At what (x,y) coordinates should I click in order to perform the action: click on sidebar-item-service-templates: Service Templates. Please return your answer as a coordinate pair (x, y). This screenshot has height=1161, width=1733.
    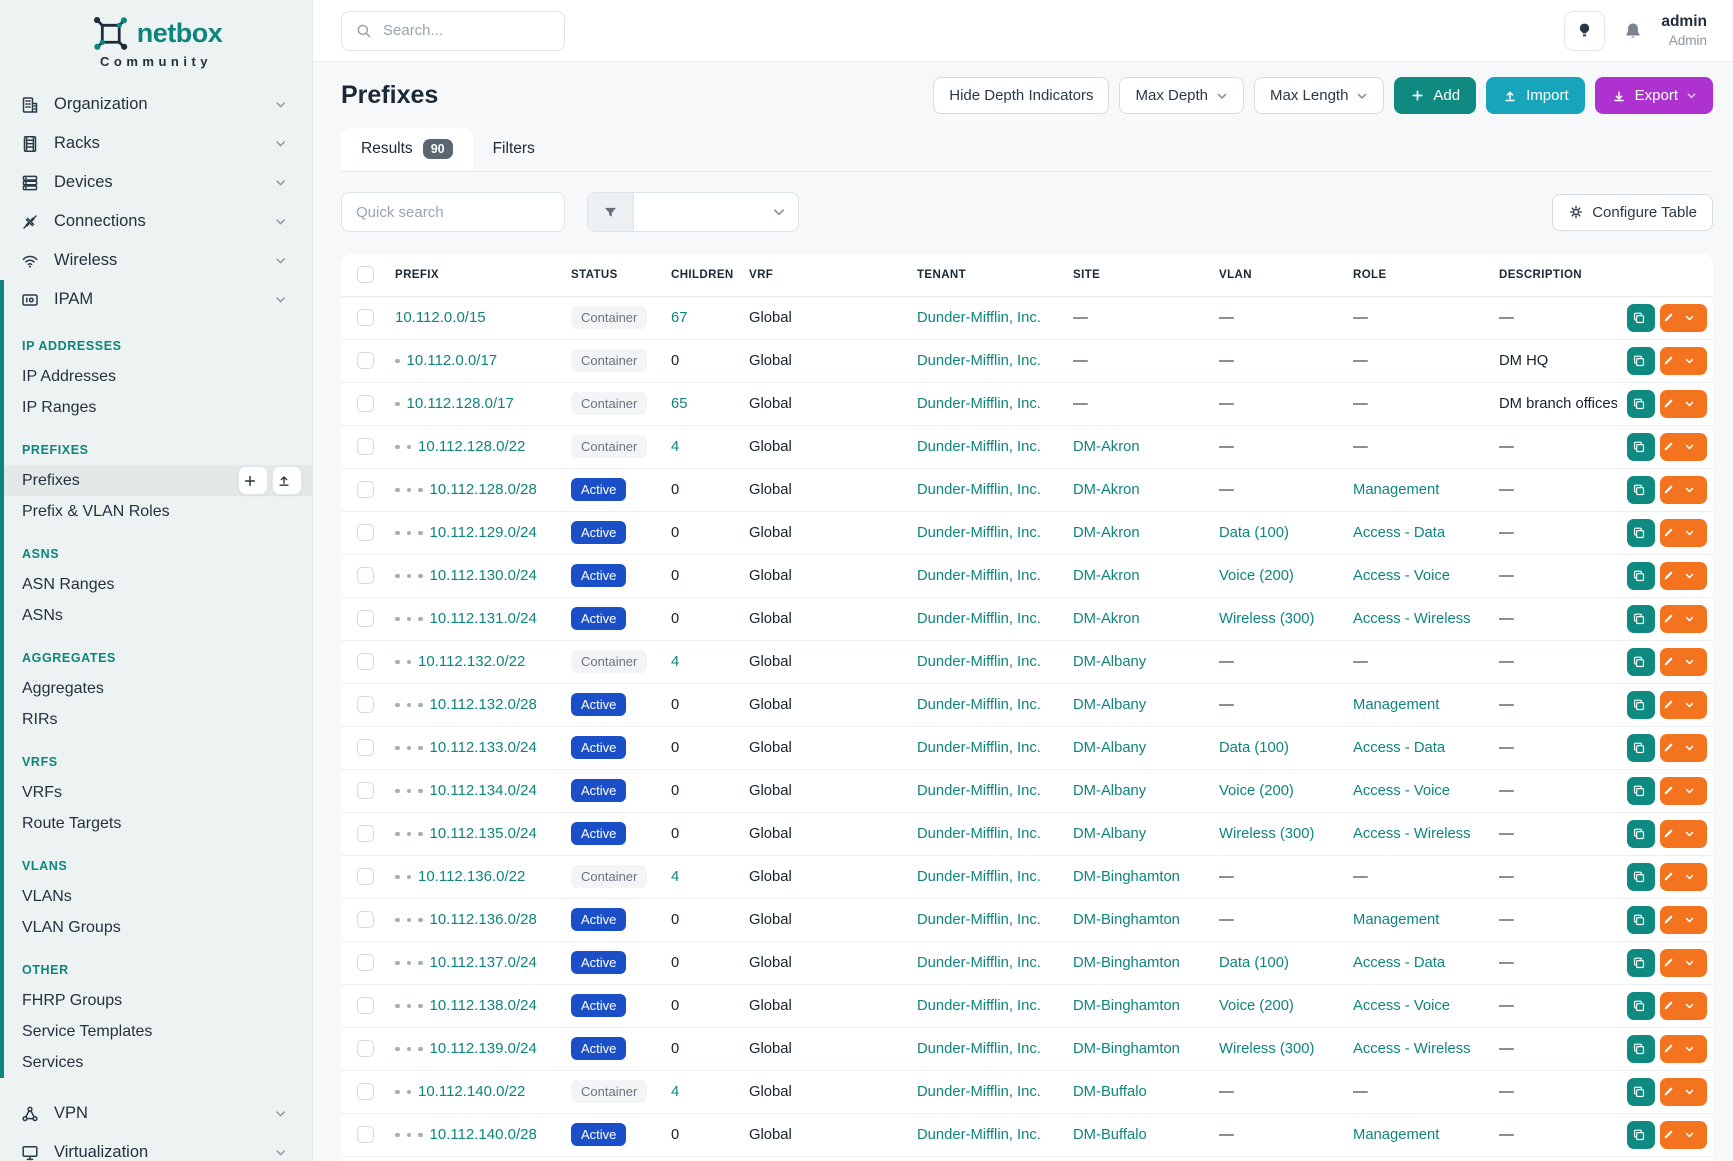
    Looking at the image, I should click on (158, 1031).